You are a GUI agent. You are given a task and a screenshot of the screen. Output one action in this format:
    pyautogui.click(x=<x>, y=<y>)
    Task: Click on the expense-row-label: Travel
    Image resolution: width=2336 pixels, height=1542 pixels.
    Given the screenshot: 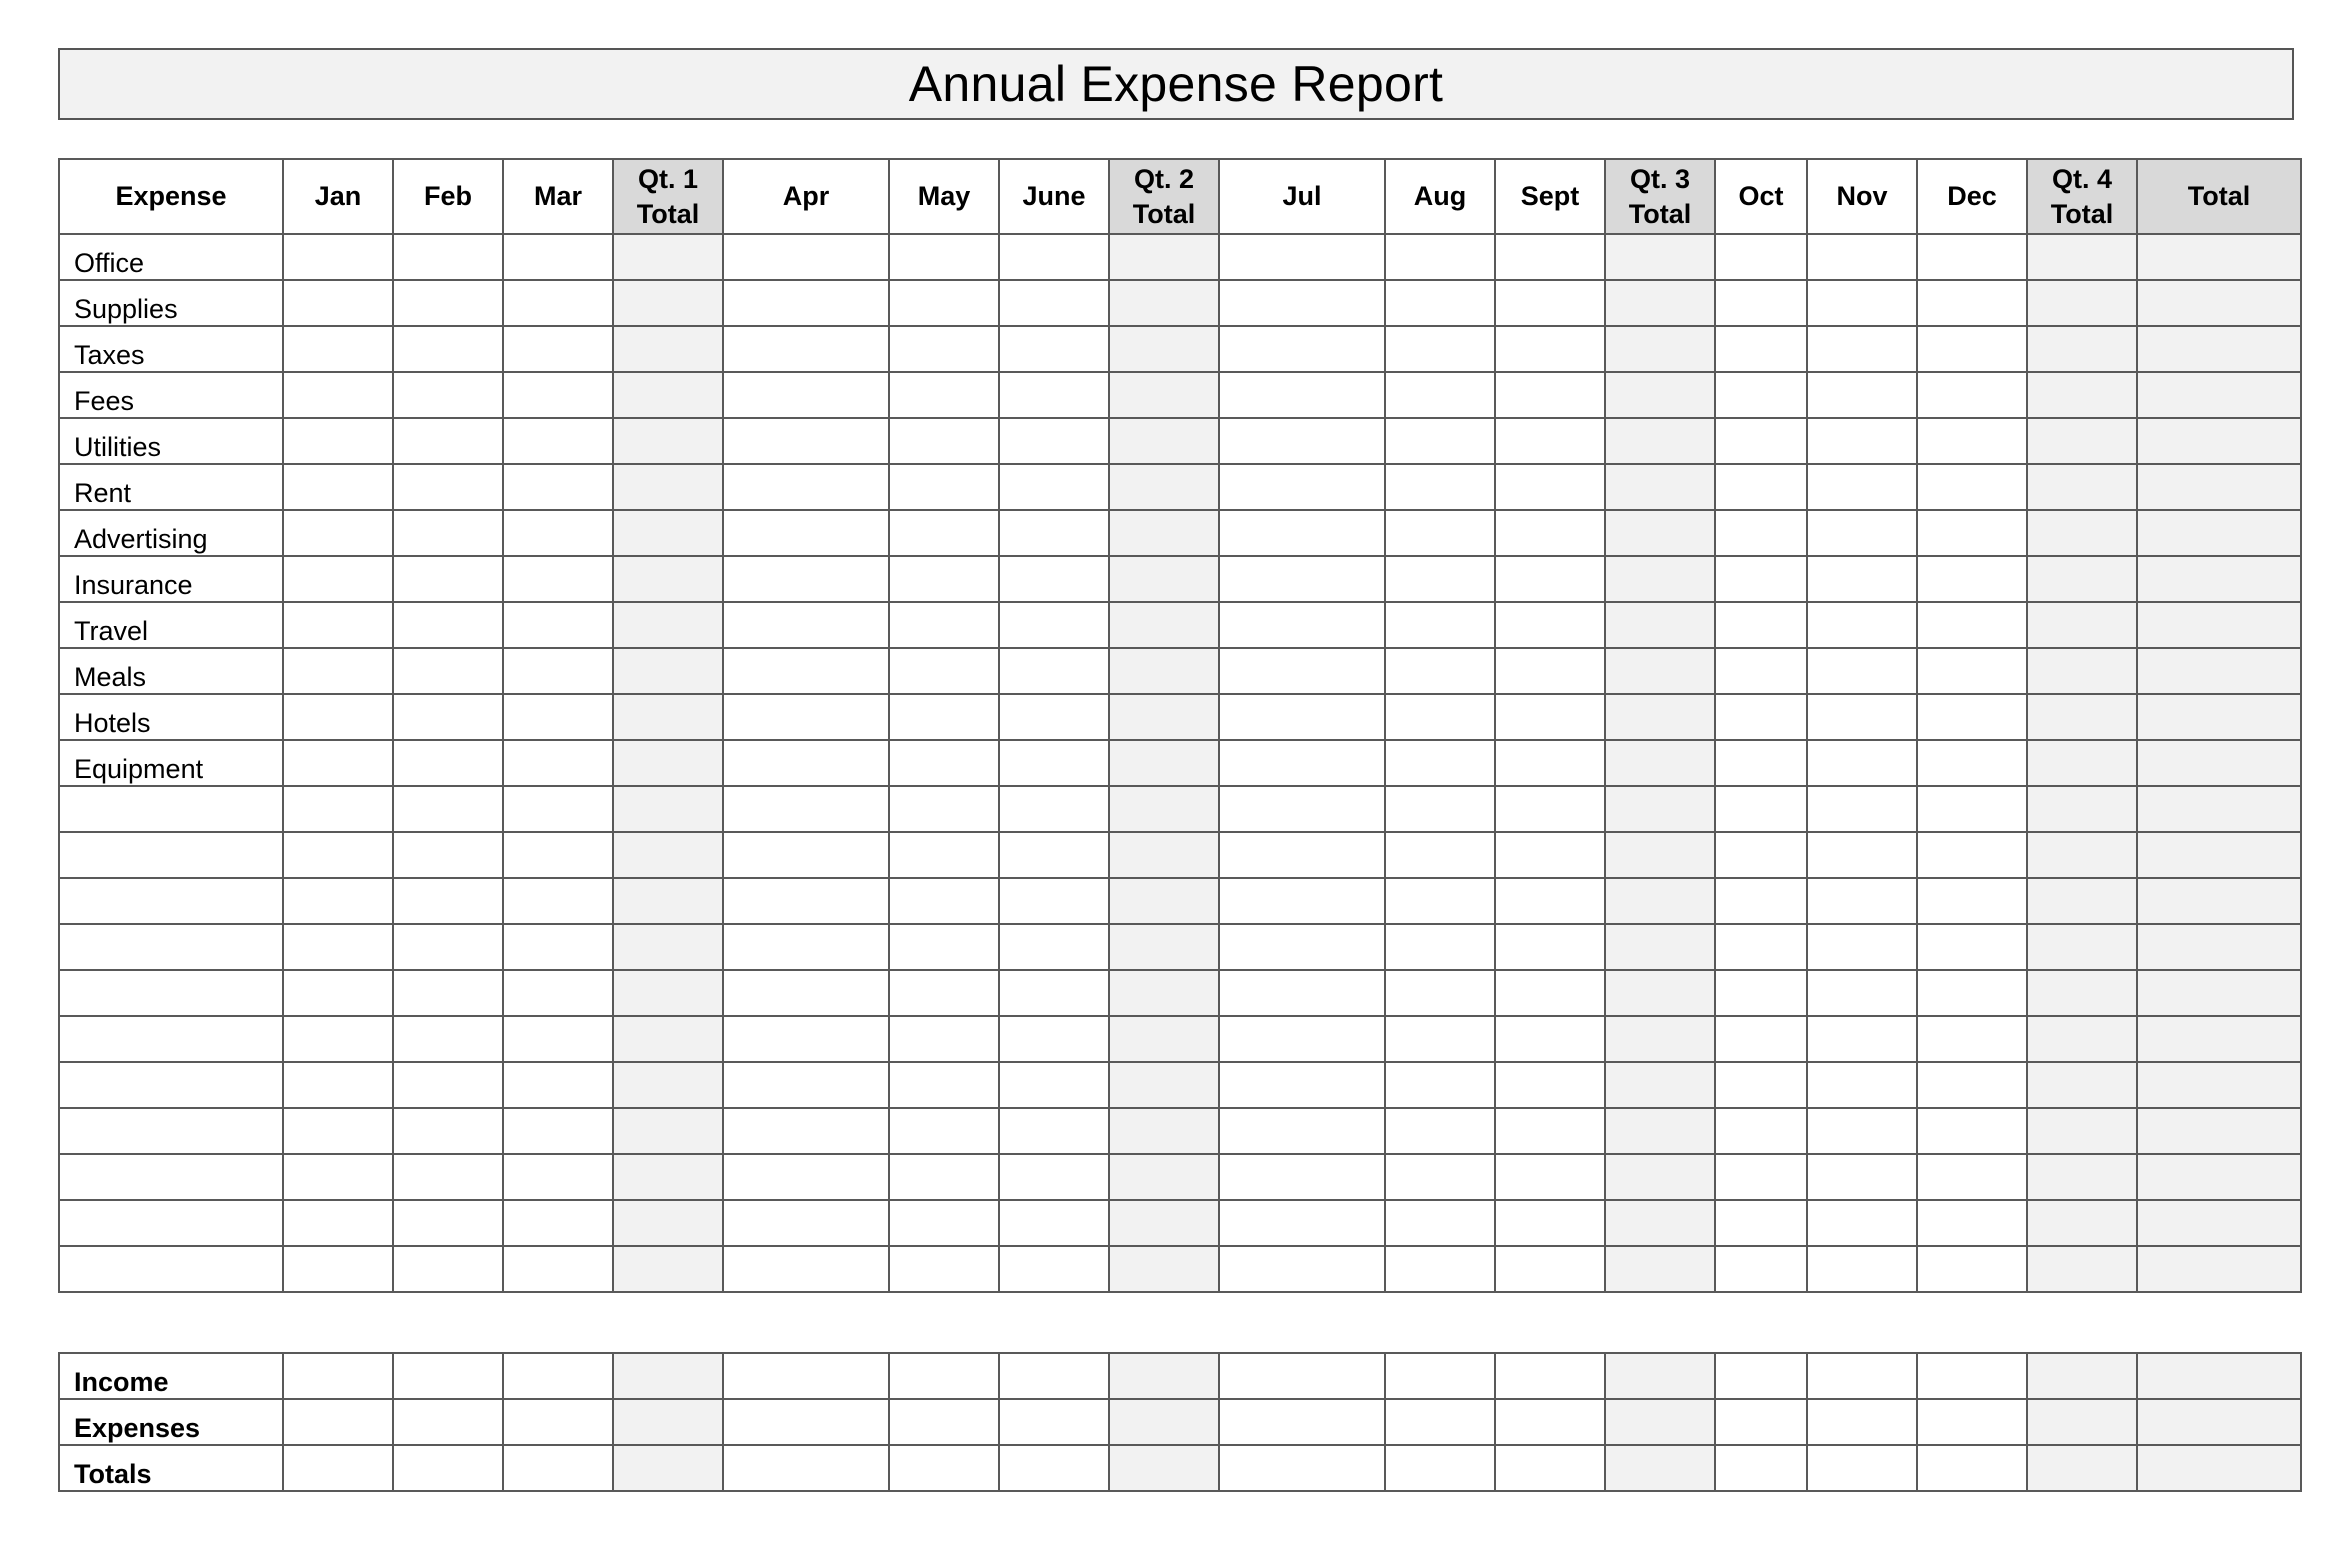 What is the action you would take?
    pyautogui.click(x=171, y=625)
    